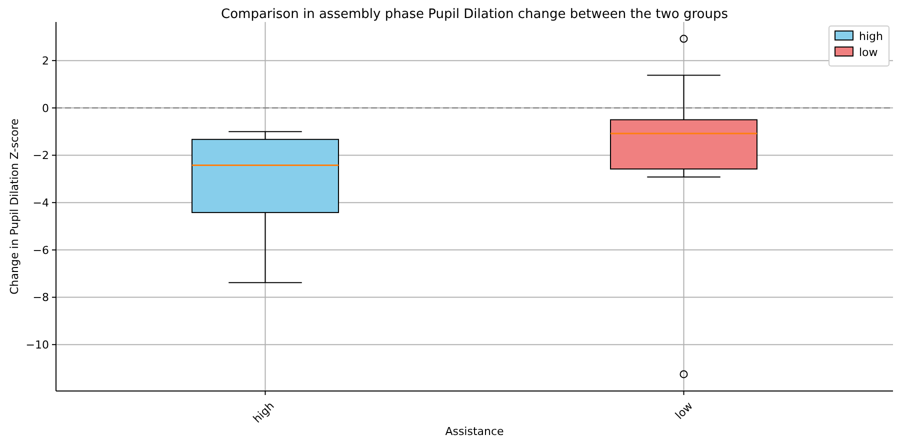  Describe the element at coordinates (40, 297) in the screenshot. I see `y-tick-label: −8` at that location.